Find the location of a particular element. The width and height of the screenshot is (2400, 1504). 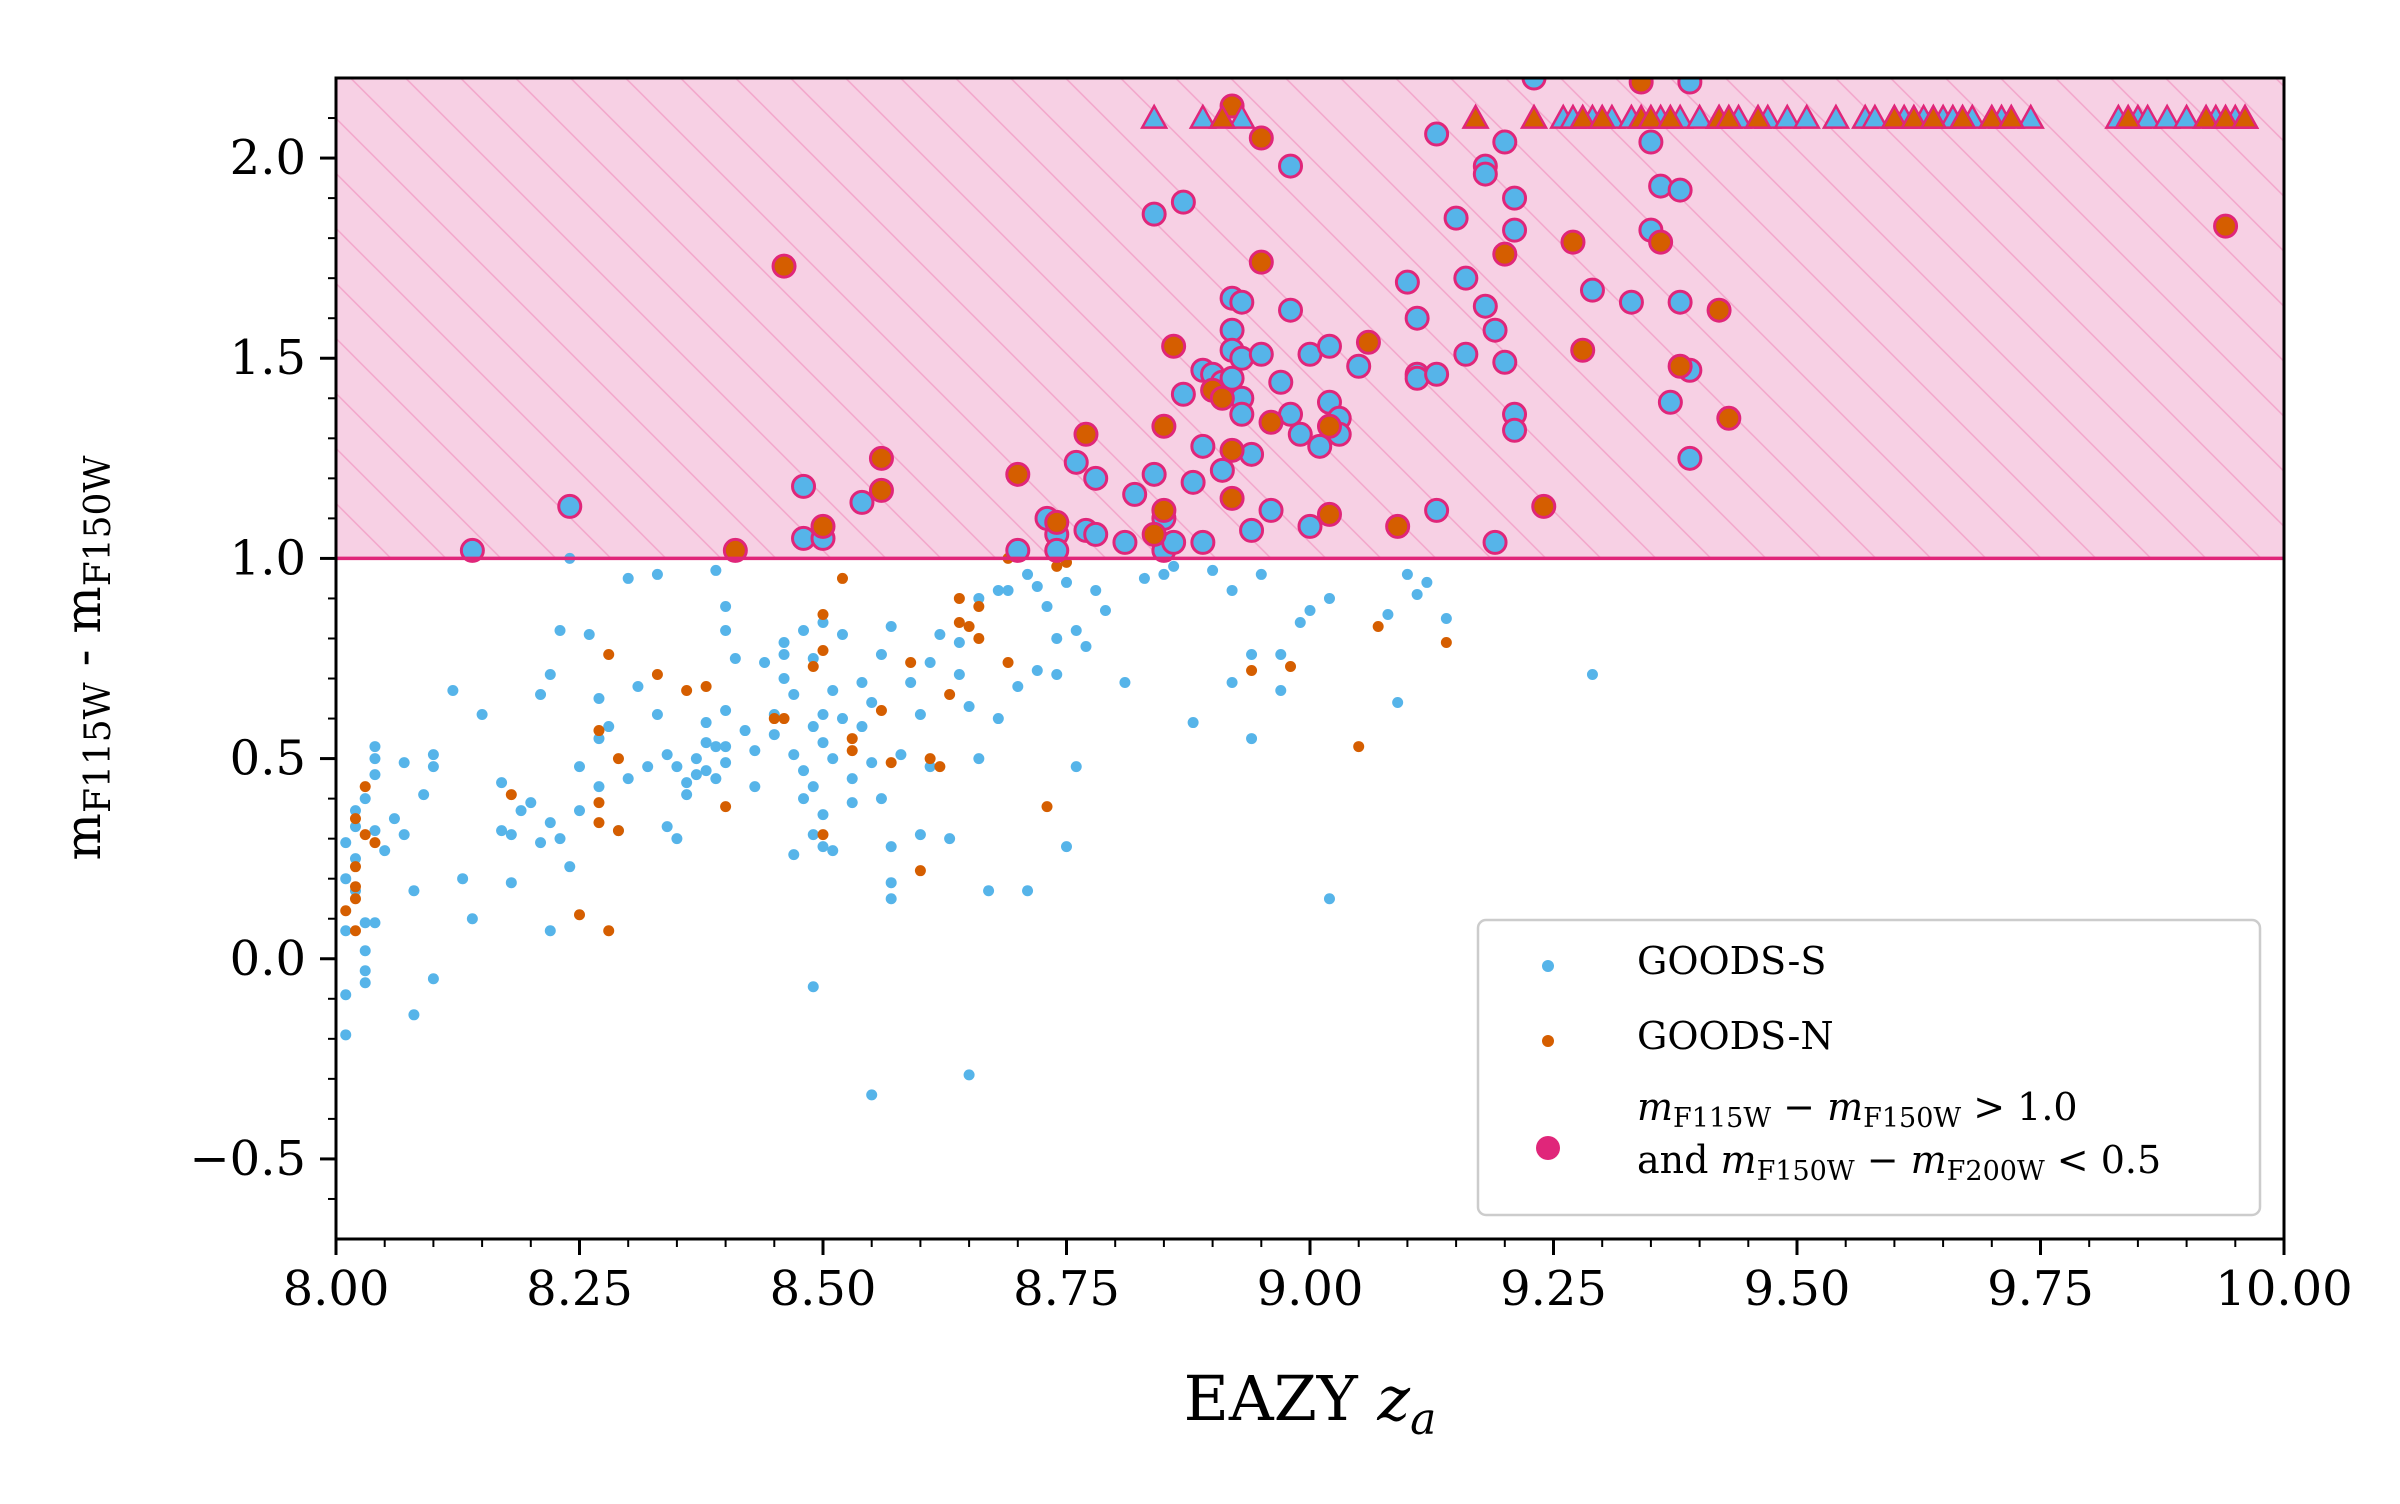

x-tick-label: 9.00 is located at coordinates (1310, 1289).